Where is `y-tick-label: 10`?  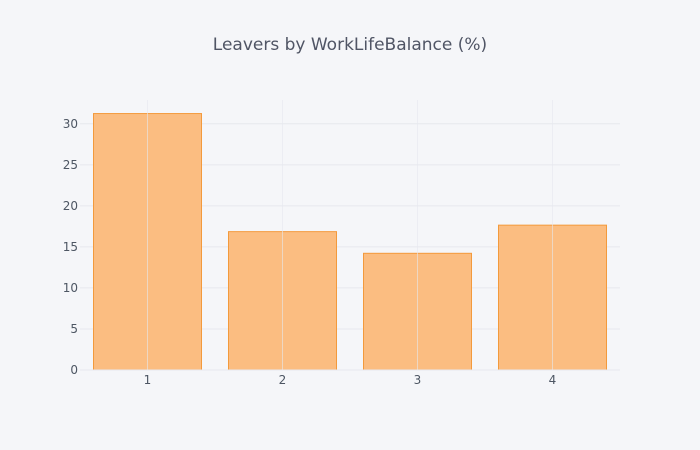 y-tick-label: 10 is located at coordinates (70, 288).